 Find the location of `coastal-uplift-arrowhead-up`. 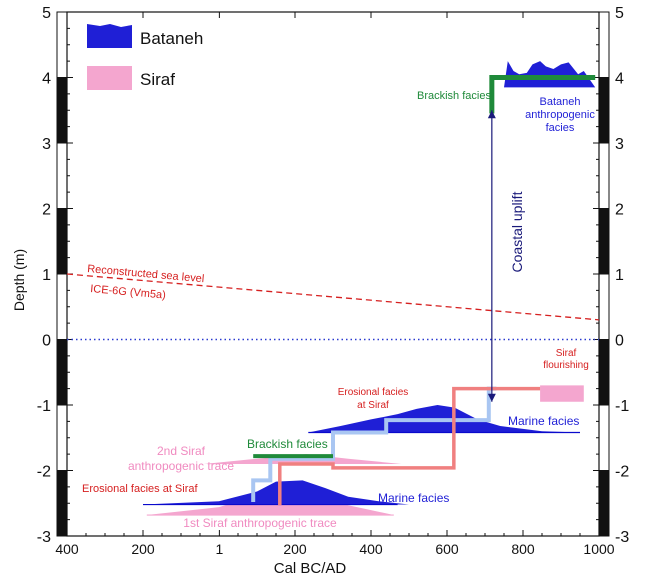

coastal-uplift-arrowhead-up is located at coordinates (491, 114).